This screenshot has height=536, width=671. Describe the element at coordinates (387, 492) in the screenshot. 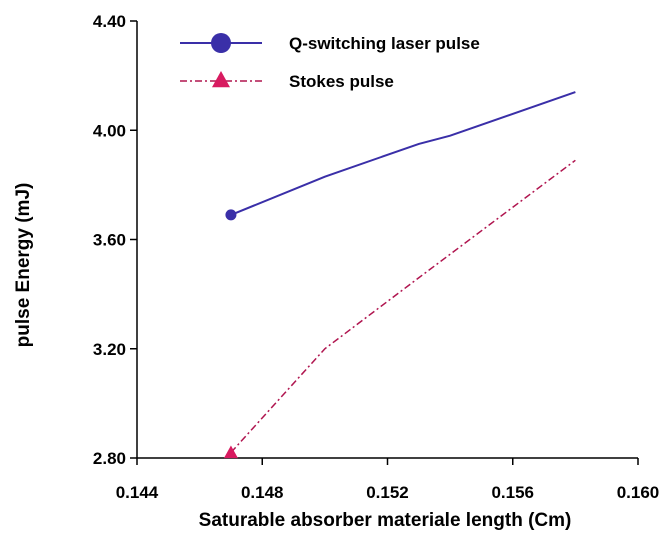

I see `x-tick-label: 0.152` at that location.